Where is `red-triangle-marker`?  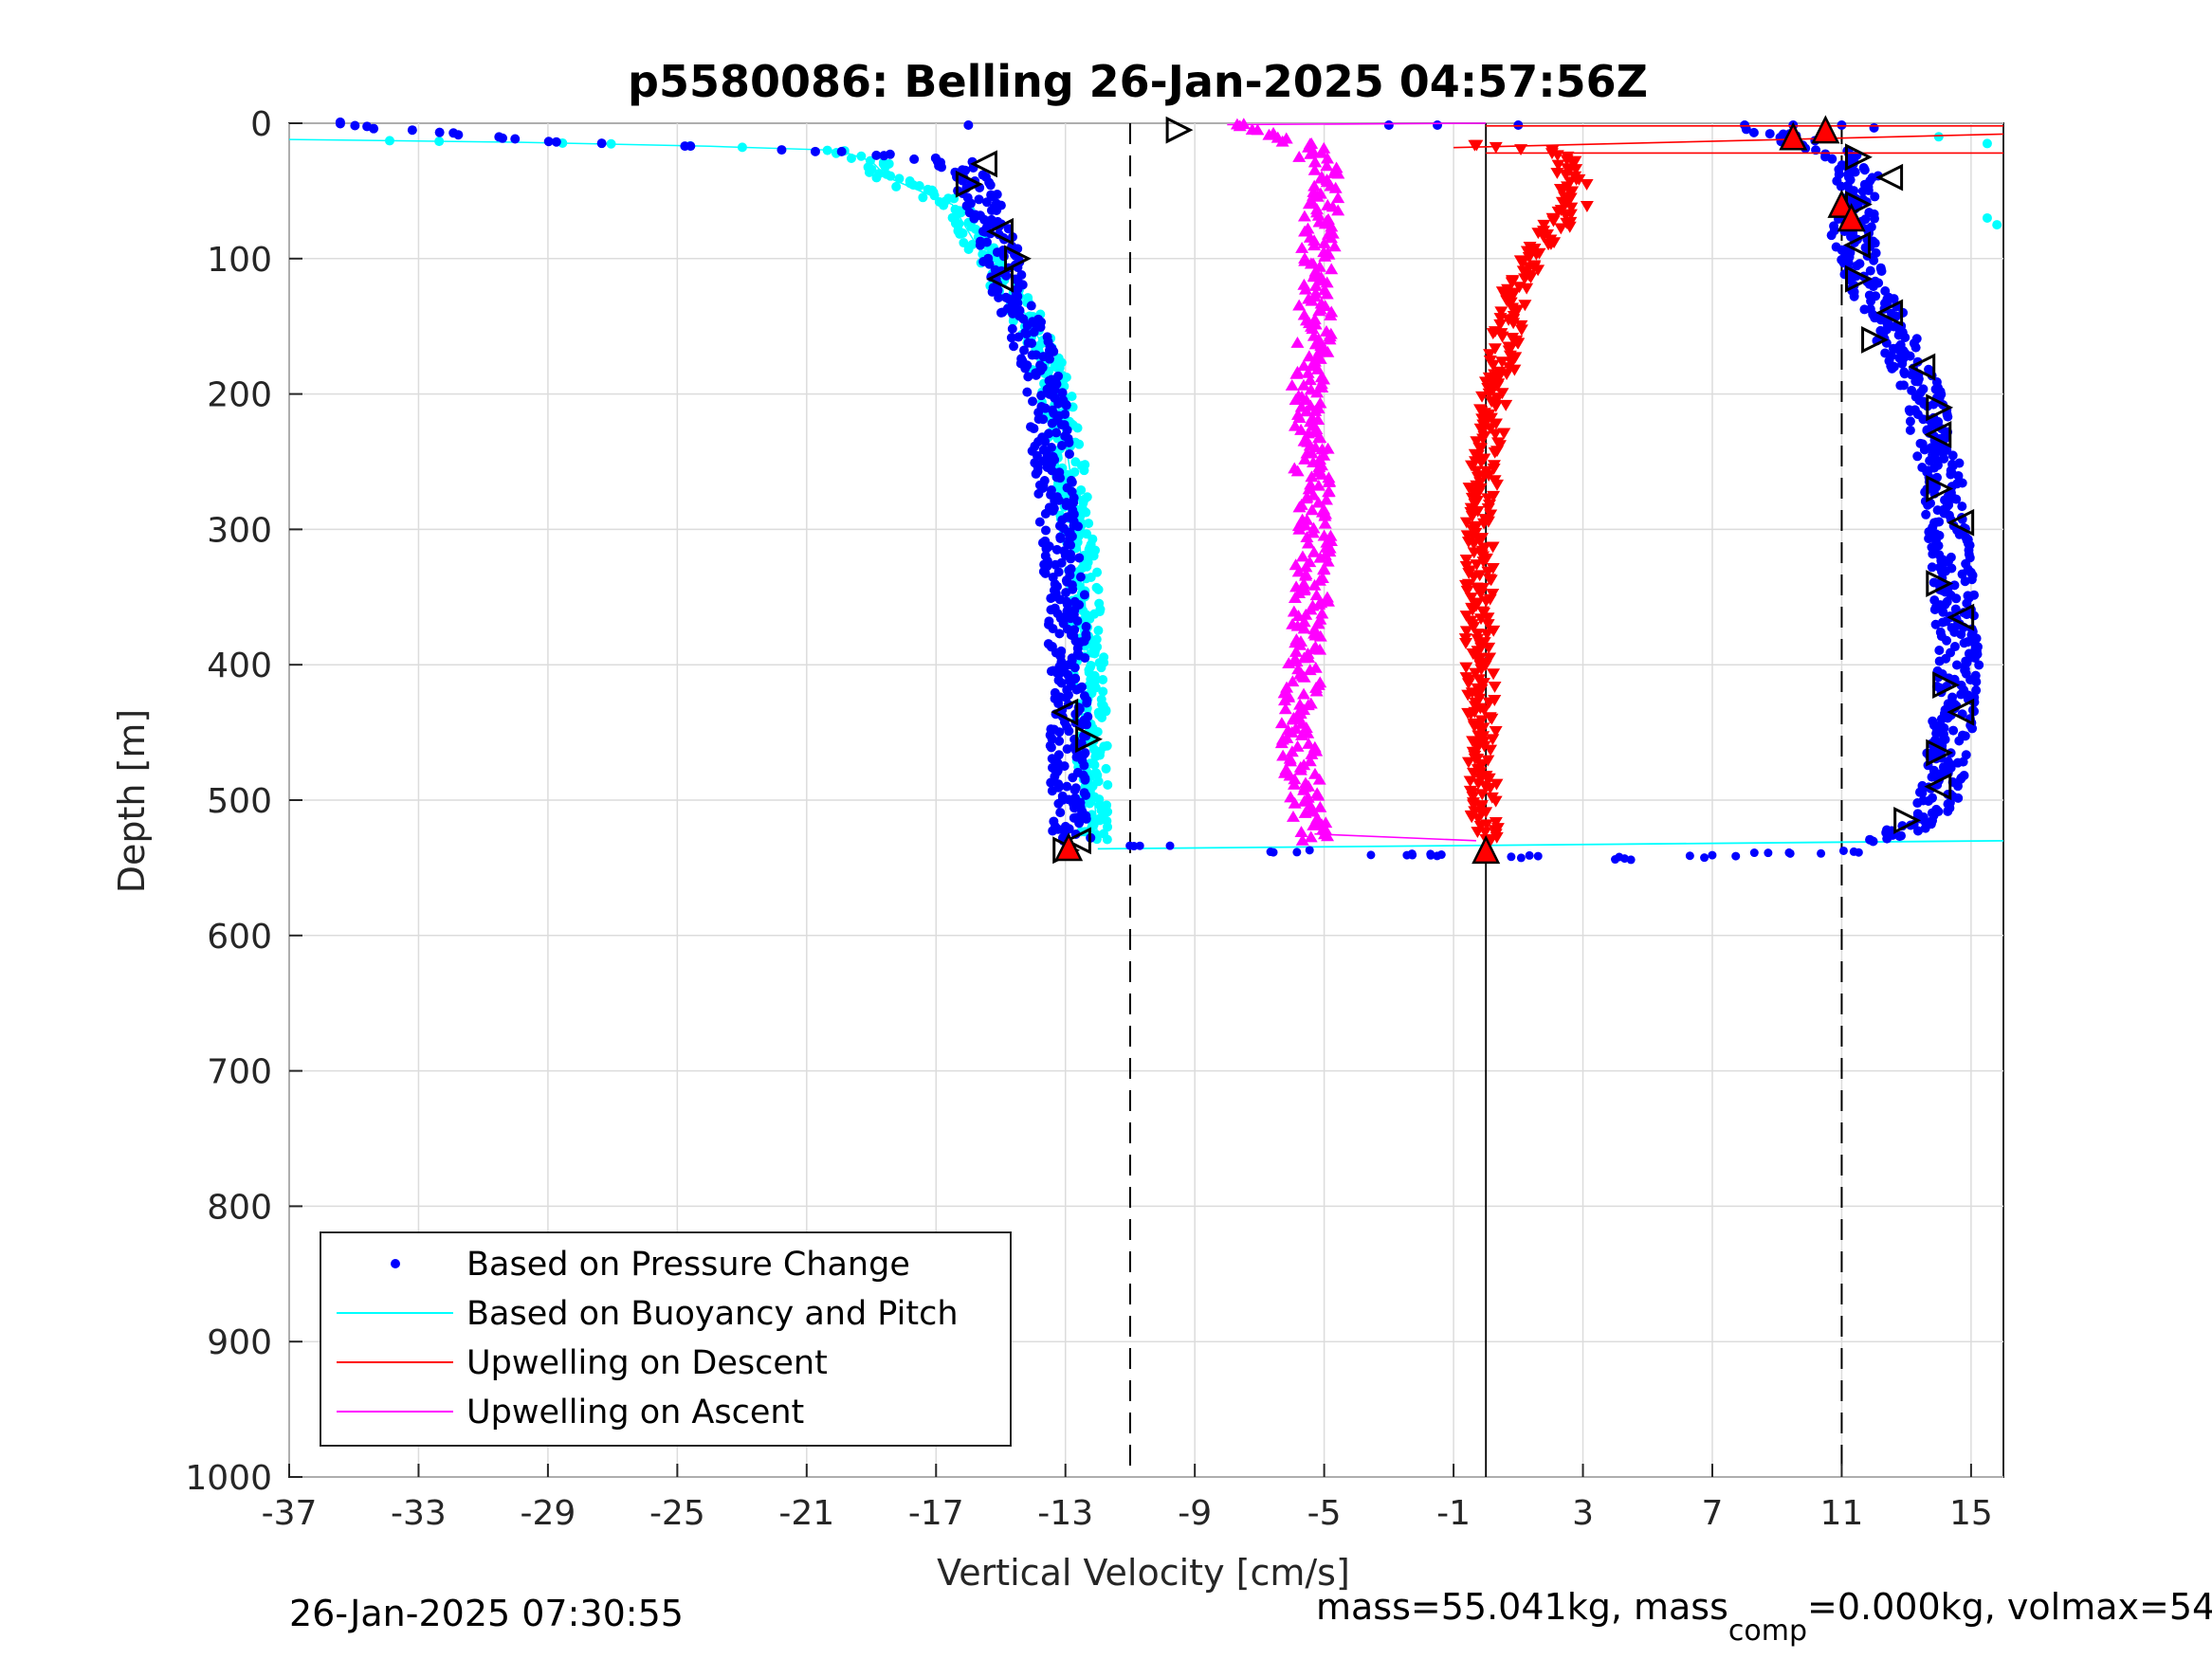
red-triangle-marker is located at coordinates (1486, 850).